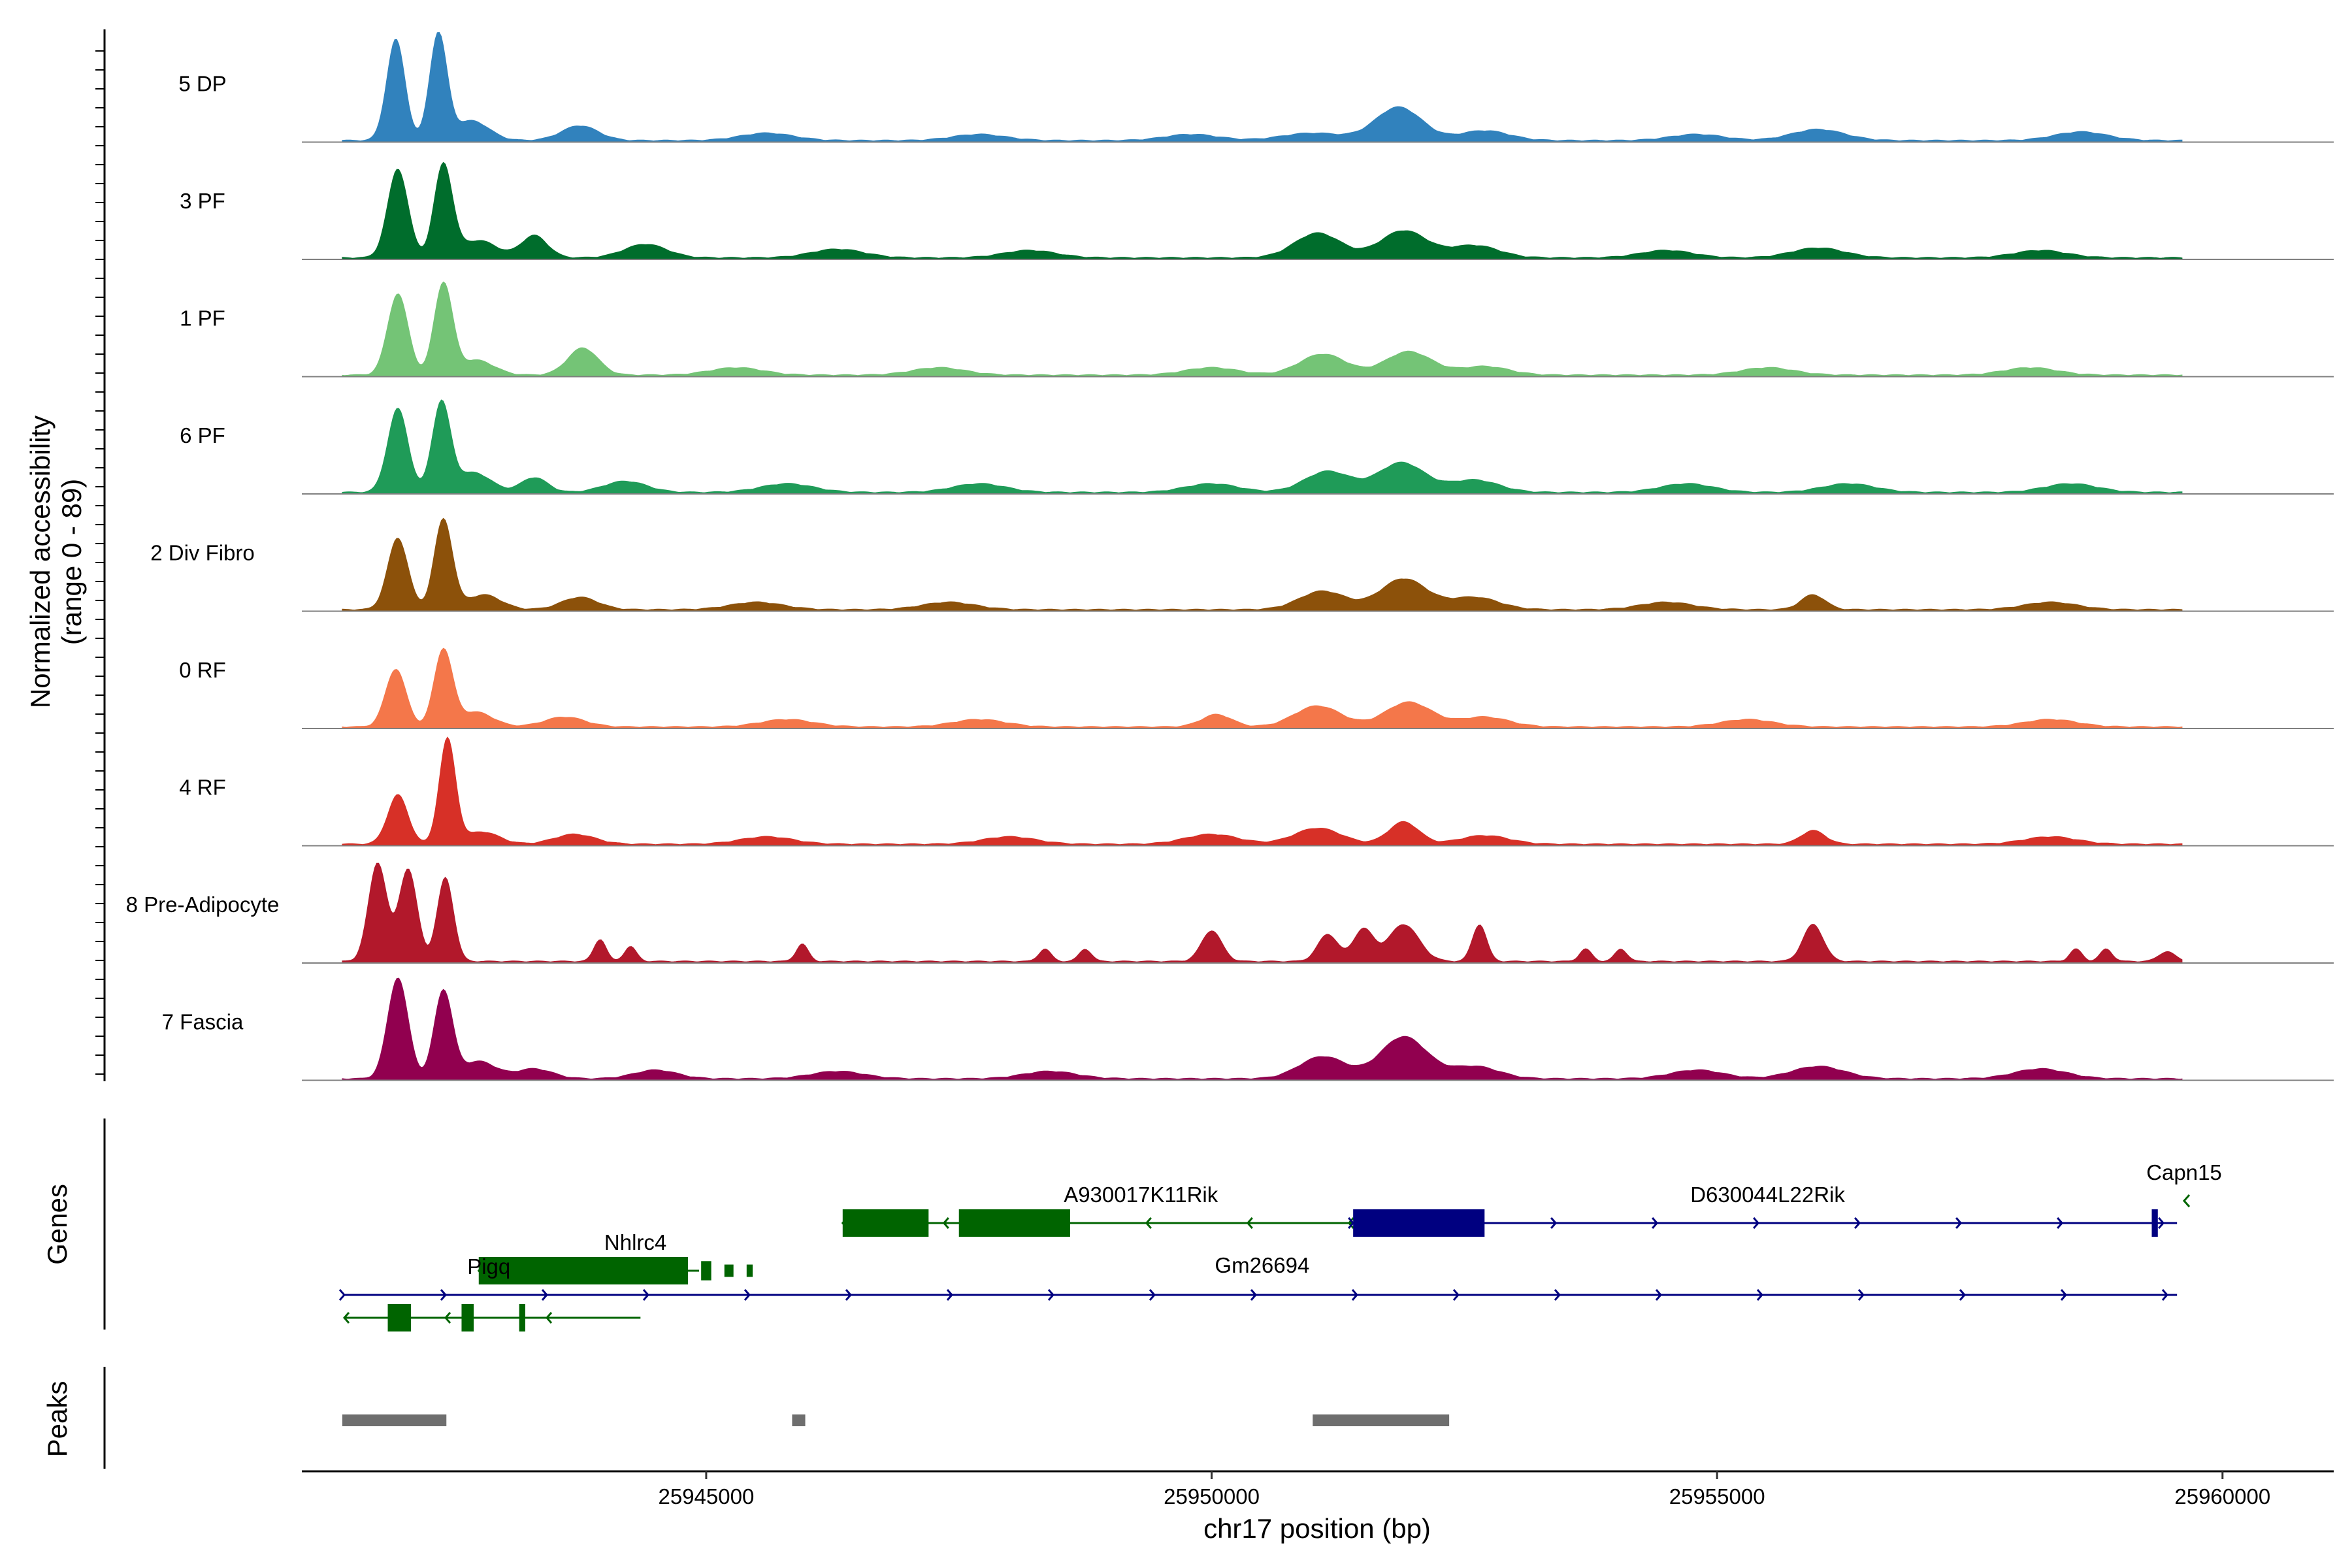 Image resolution: width=2352 pixels, height=1568 pixels. I want to click on track-4-rf: 4 RF, so click(1256, 791).